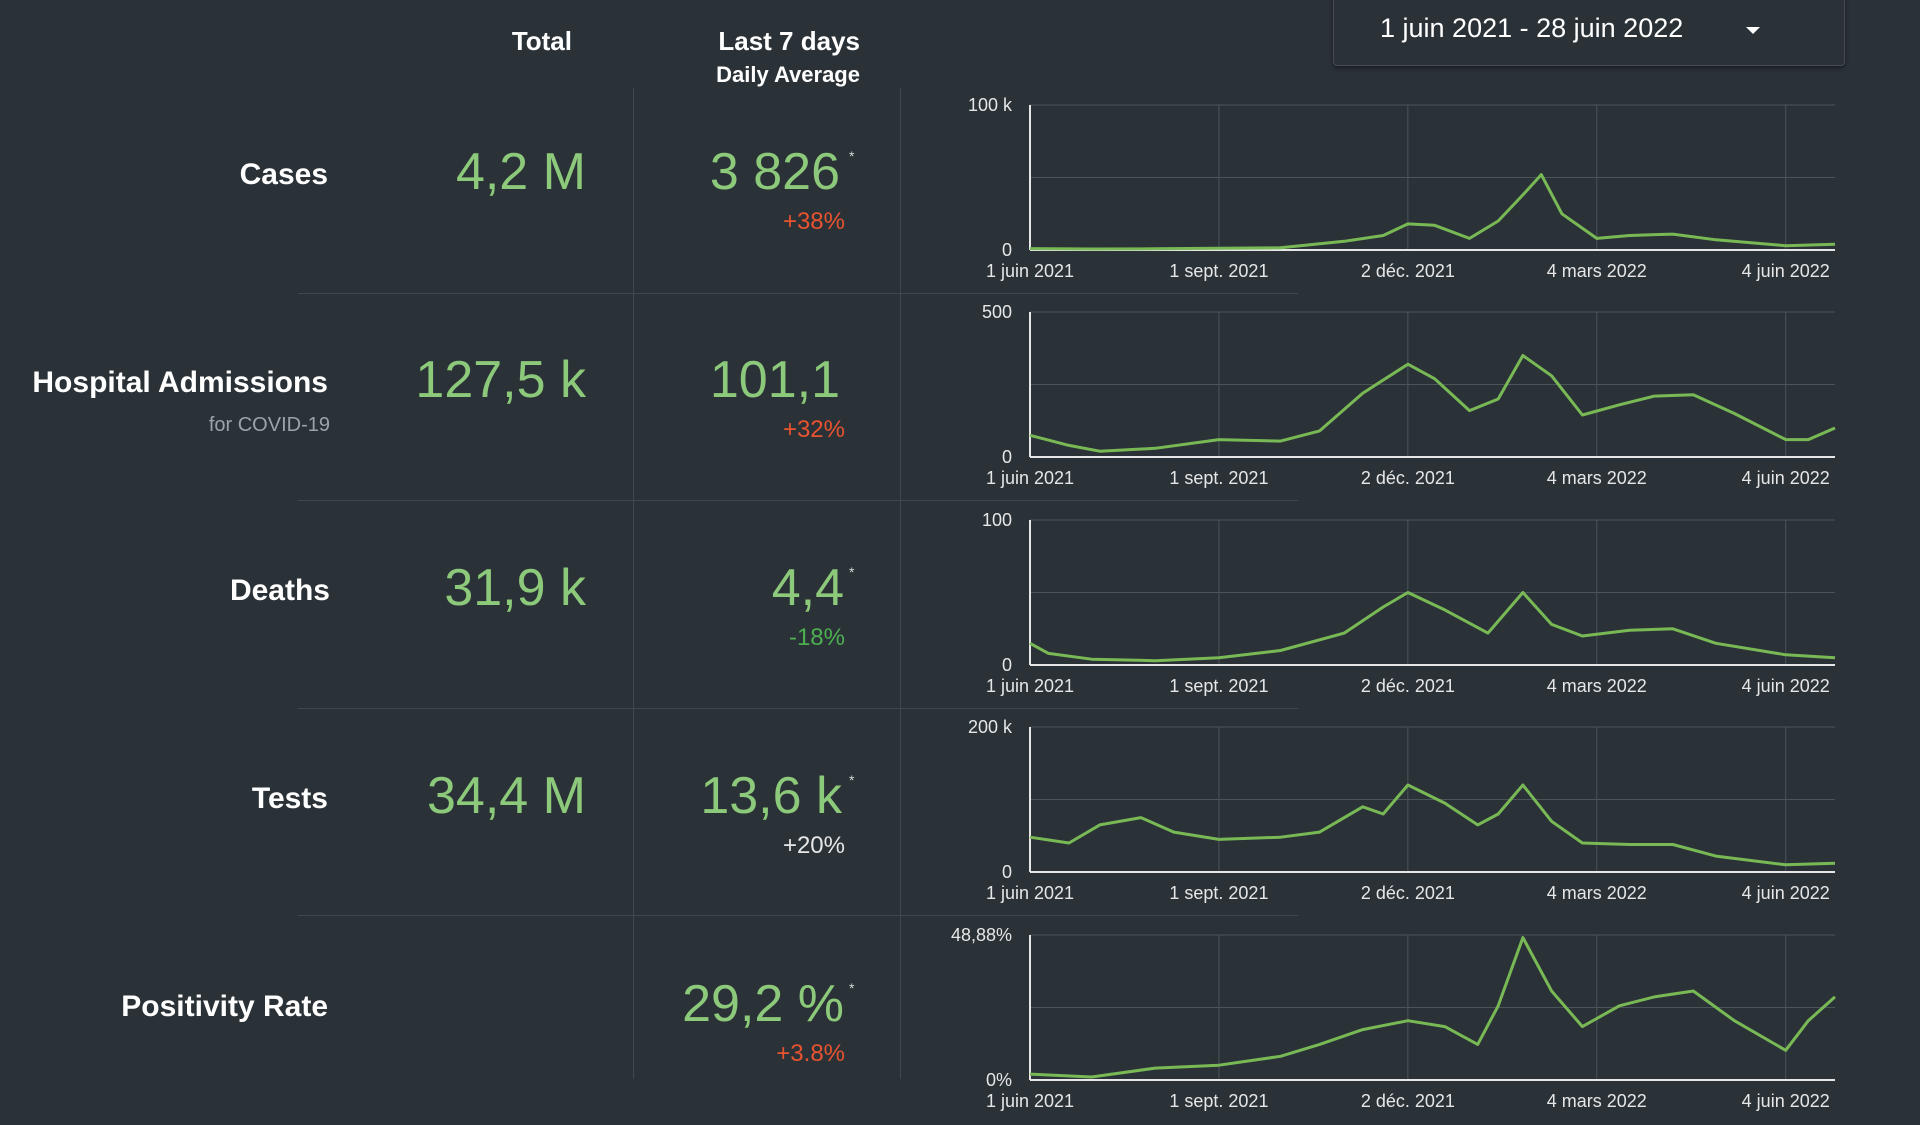  What do you see at coordinates (990, 105) in the screenshot?
I see `y-tick-label: 100 k` at bounding box center [990, 105].